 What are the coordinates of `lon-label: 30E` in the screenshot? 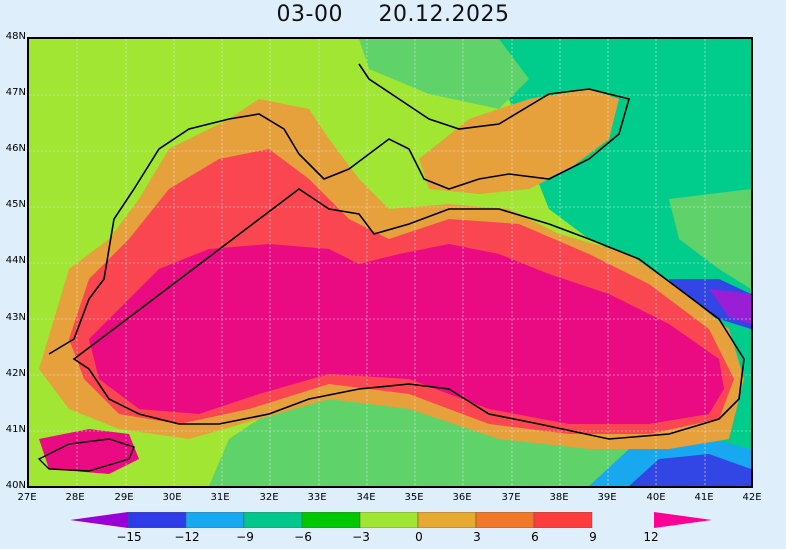 It's located at (172, 497).